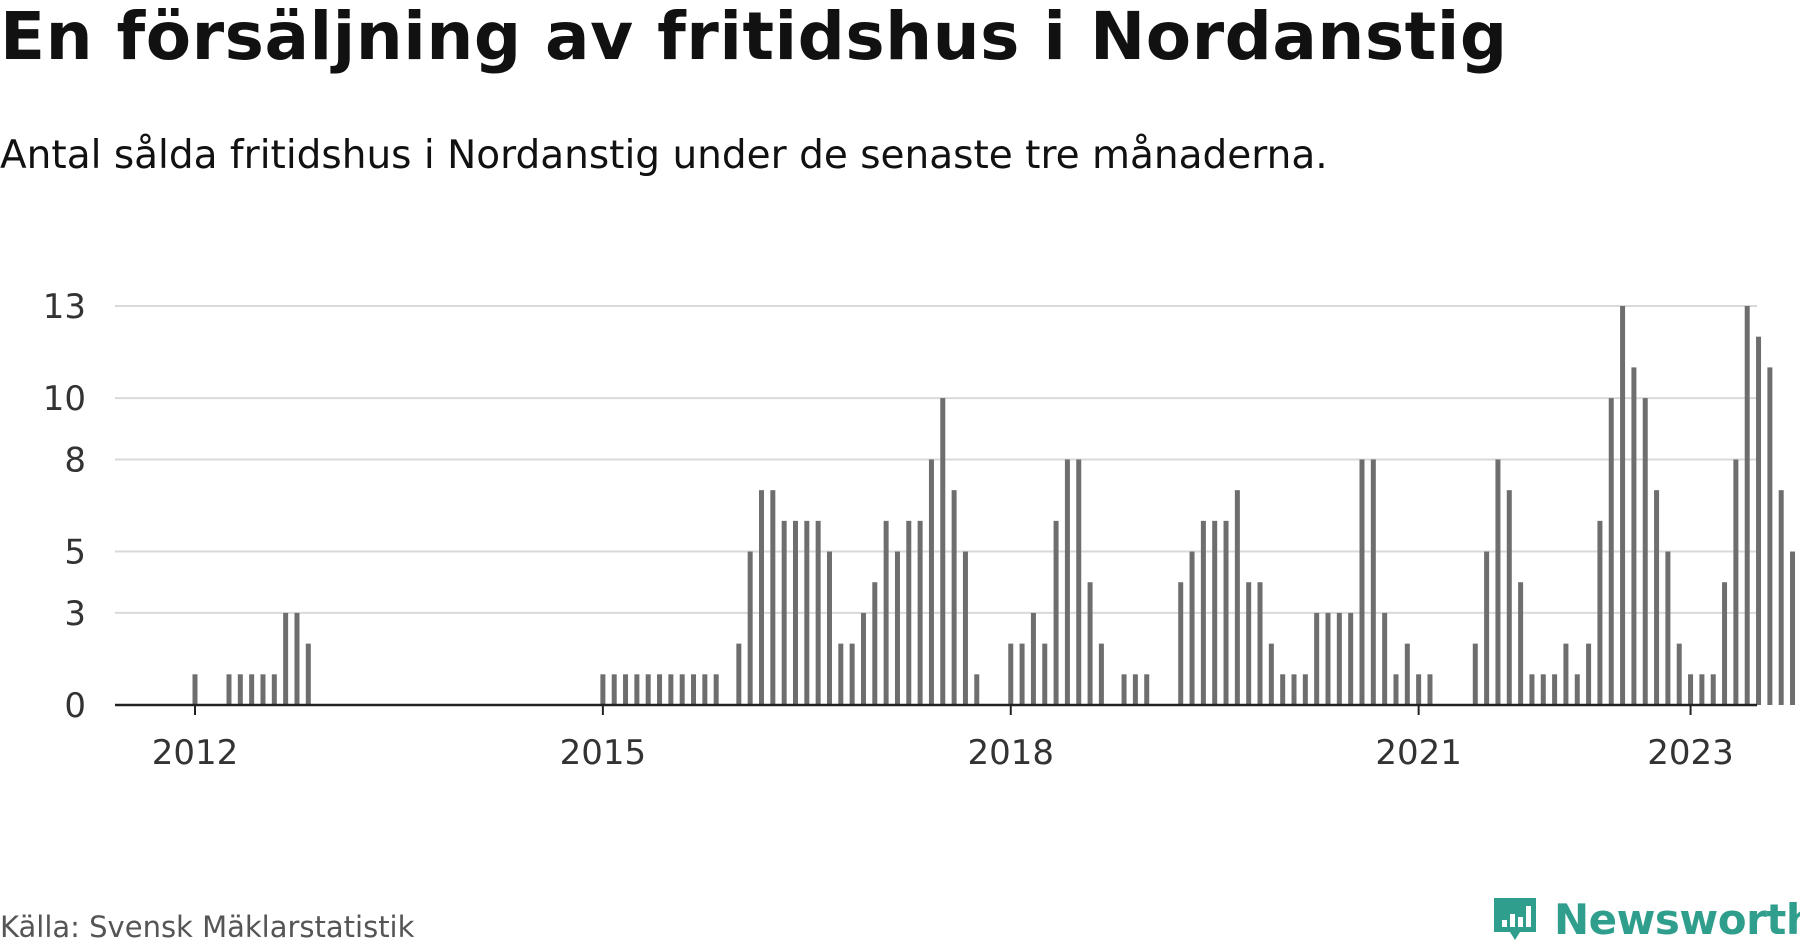 The height and width of the screenshot is (948, 1800). I want to click on brand-logo: Newsworthy, so click(1645, 919).